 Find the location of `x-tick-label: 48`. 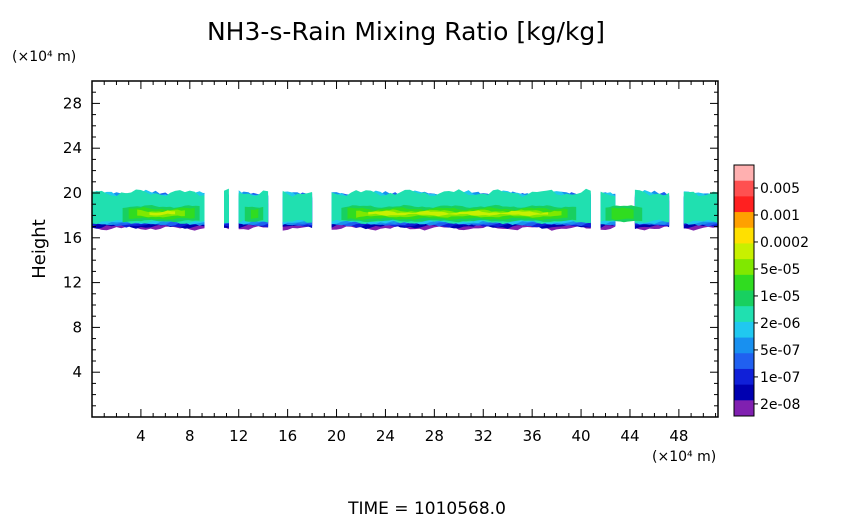

x-tick-label: 48 is located at coordinates (678, 436).